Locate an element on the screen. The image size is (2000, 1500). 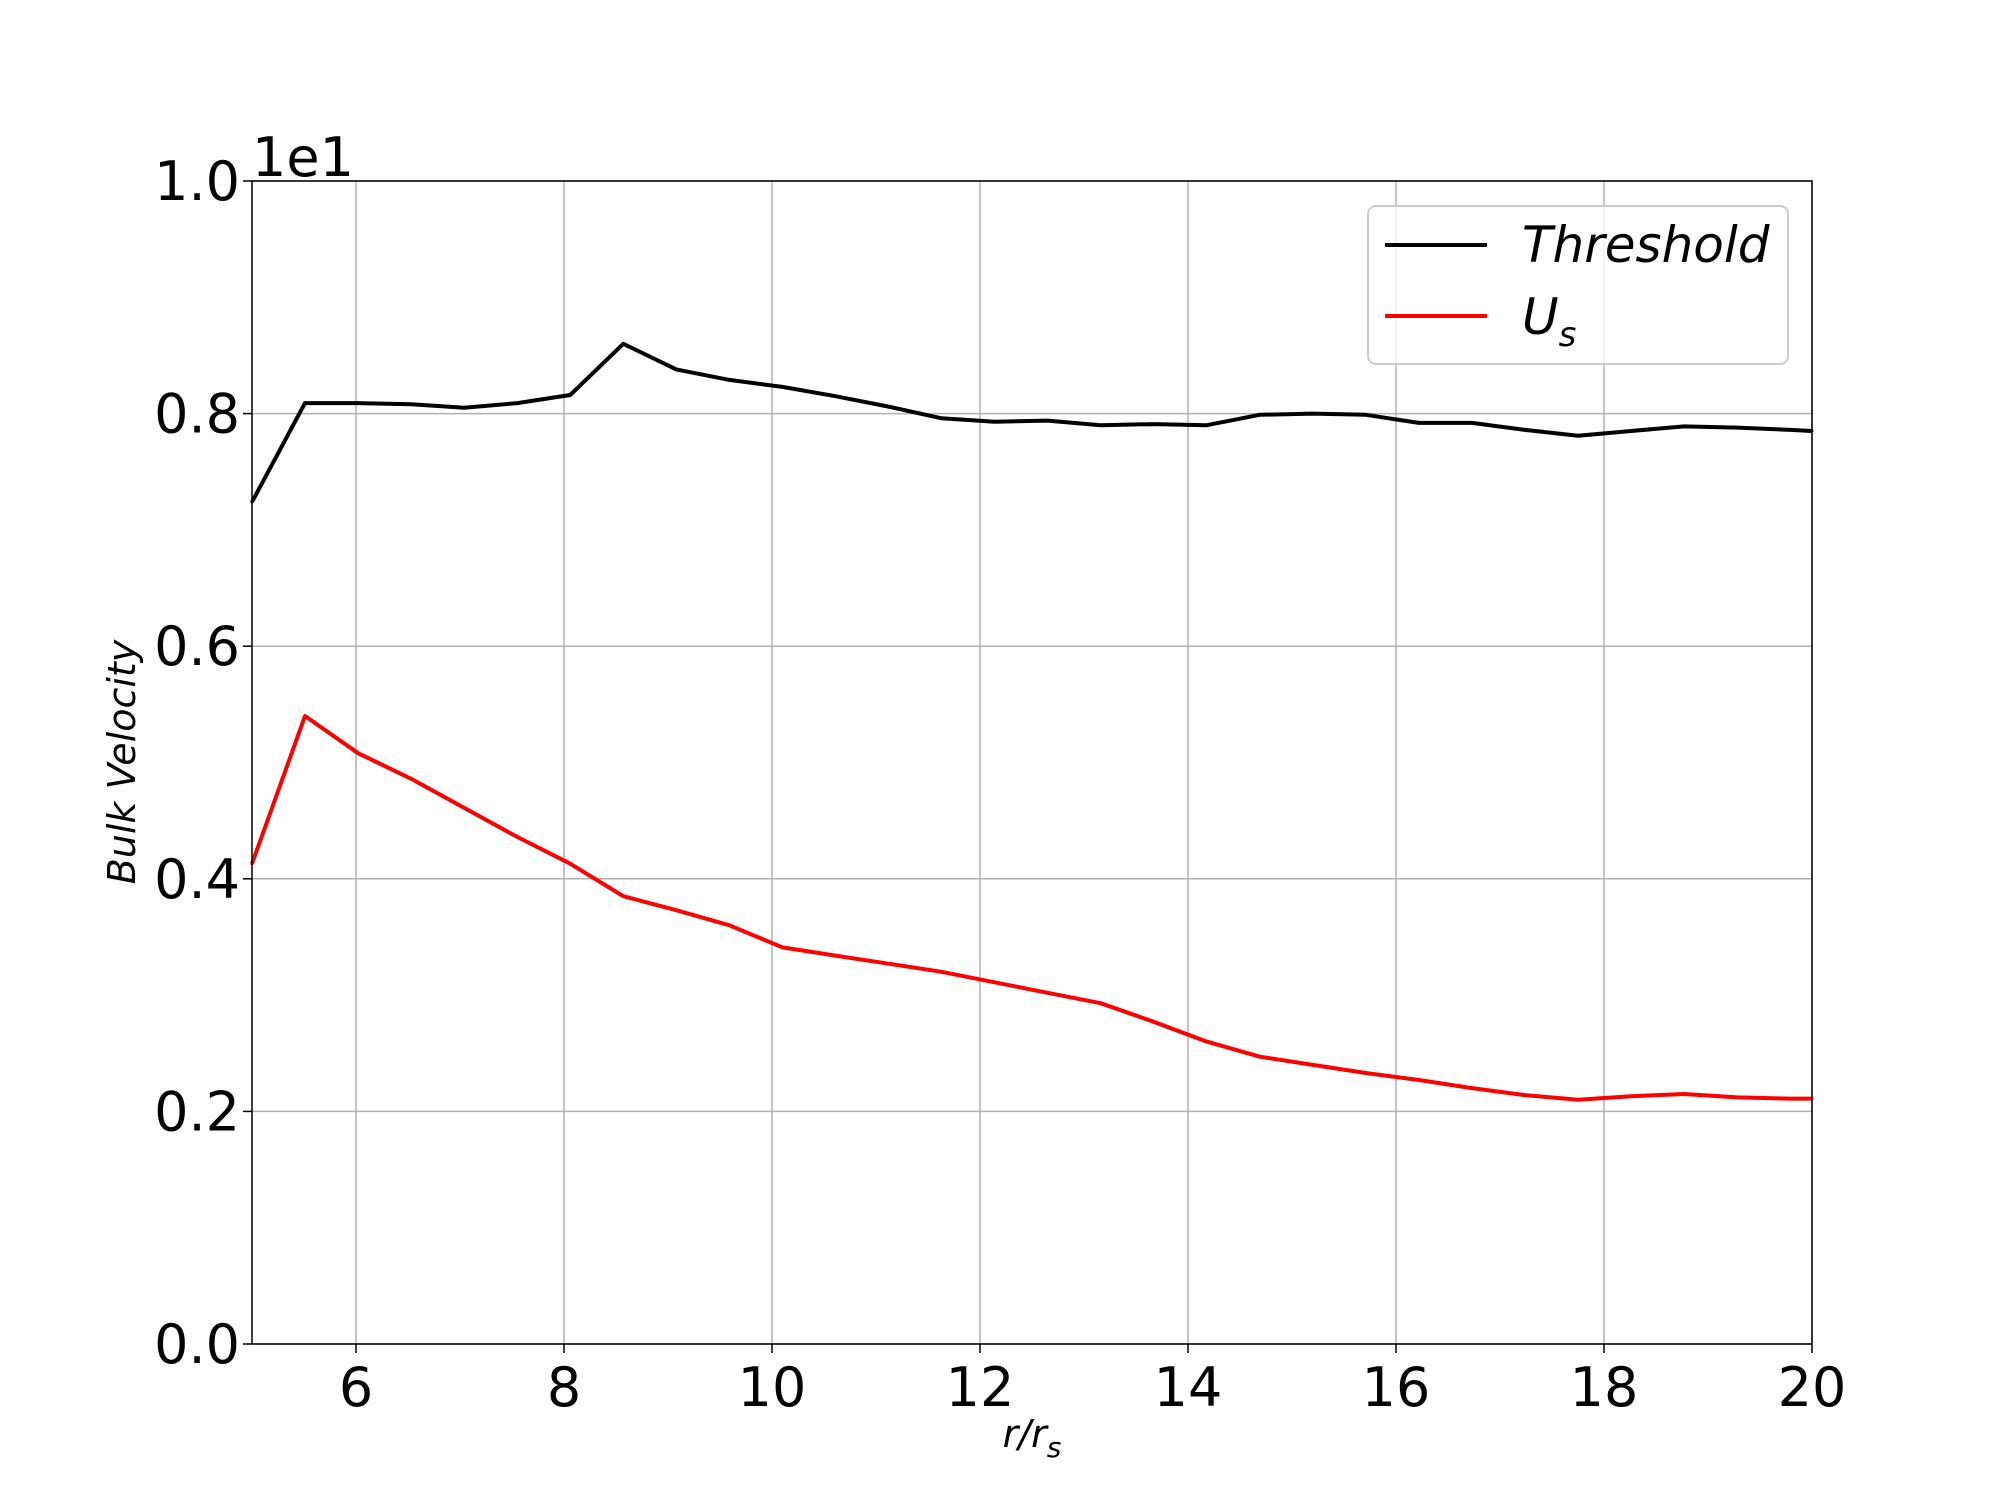
x-tick-label: 10 is located at coordinates (772, 1387).